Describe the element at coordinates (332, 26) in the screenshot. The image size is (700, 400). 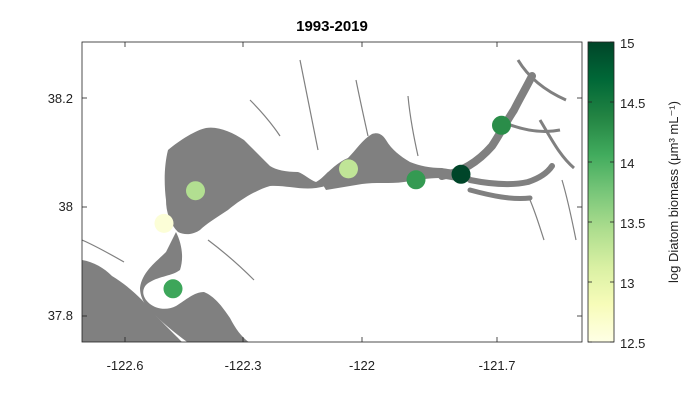
I see `chart-title: 1993-2019` at that location.